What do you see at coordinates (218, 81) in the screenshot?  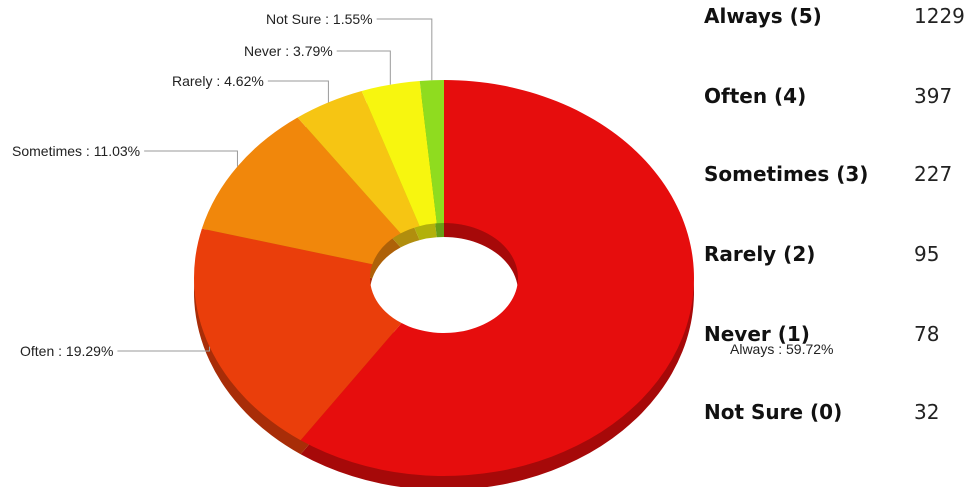 I see `slice-label-rarely: Rarely : 4.62%` at bounding box center [218, 81].